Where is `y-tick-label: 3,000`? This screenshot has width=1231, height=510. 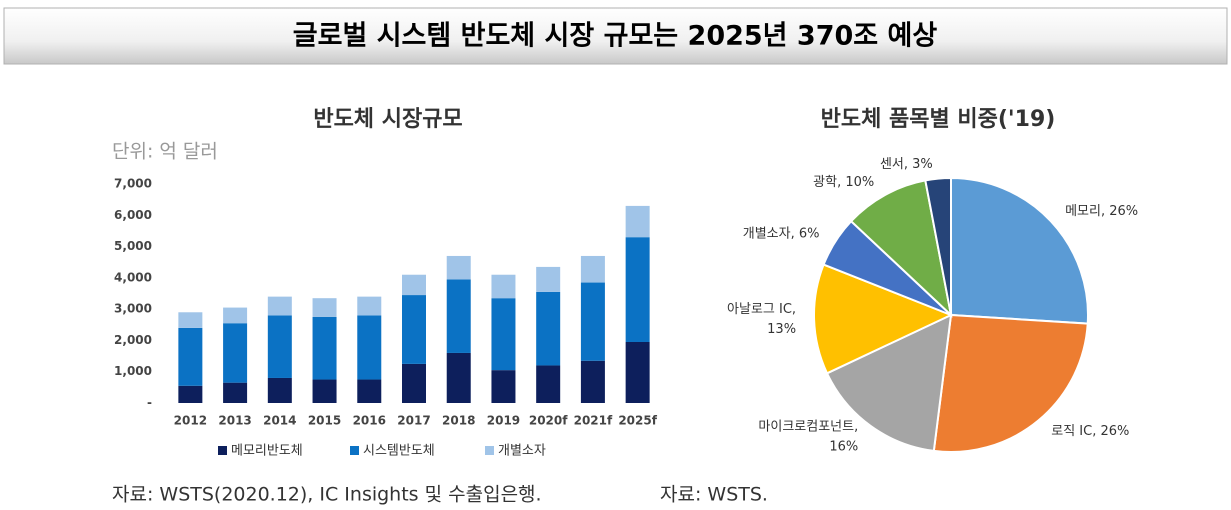 y-tick-label: 3,000 is located at coordinates (133, 309).